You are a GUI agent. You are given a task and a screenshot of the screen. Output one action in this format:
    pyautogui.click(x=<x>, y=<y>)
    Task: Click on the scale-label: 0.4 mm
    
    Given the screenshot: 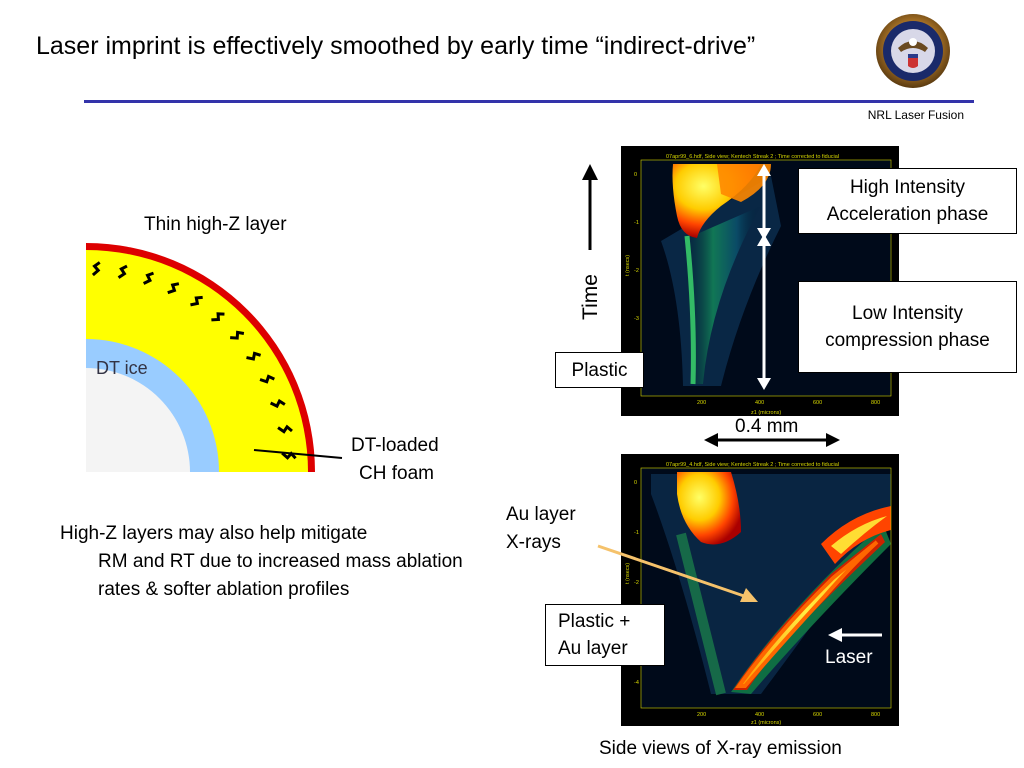 What is the action you would take?
    pyautogui.click(x=767, y=426)
    